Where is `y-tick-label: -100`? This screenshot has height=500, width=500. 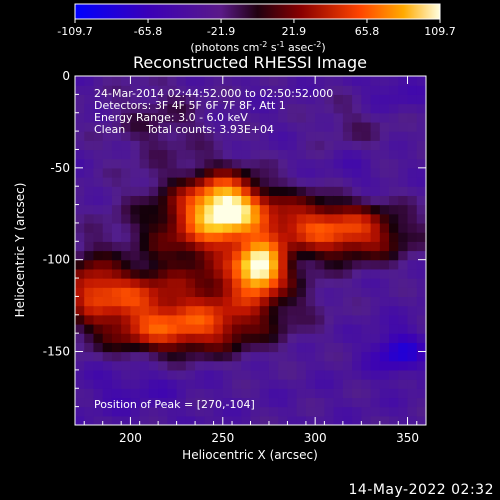
y-tick-label: -100 is located at coordinates (56, 260).